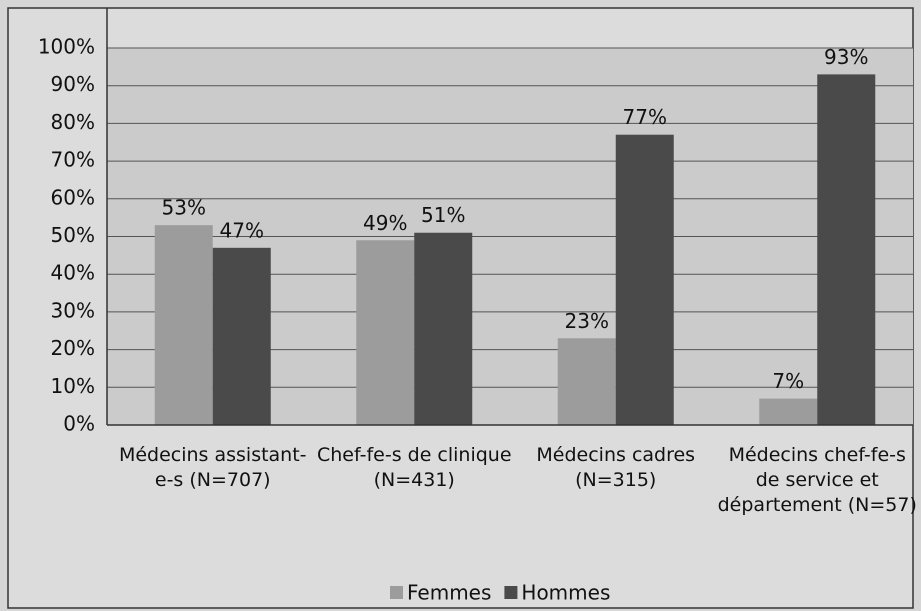 This screenshot has height=611, width=921. I want to click on y-tick-label: 100%, so click(66, 47).